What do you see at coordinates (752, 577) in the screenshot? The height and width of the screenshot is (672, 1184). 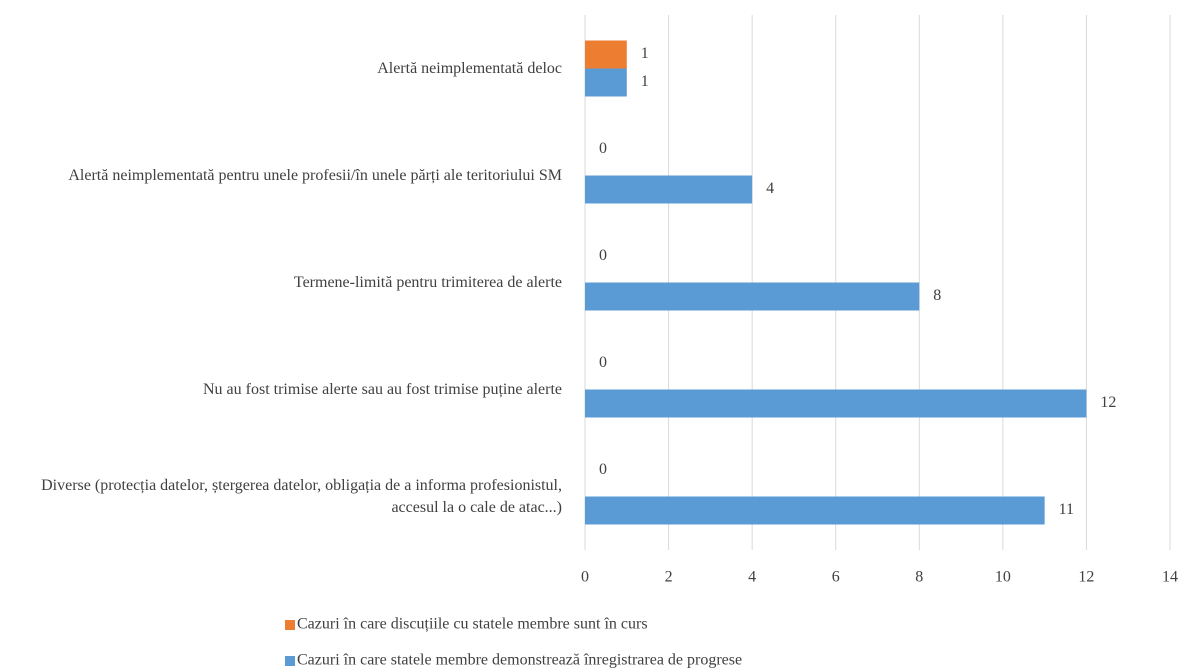 I see `x-tick-label: 4` at bounding box center [752, 577].